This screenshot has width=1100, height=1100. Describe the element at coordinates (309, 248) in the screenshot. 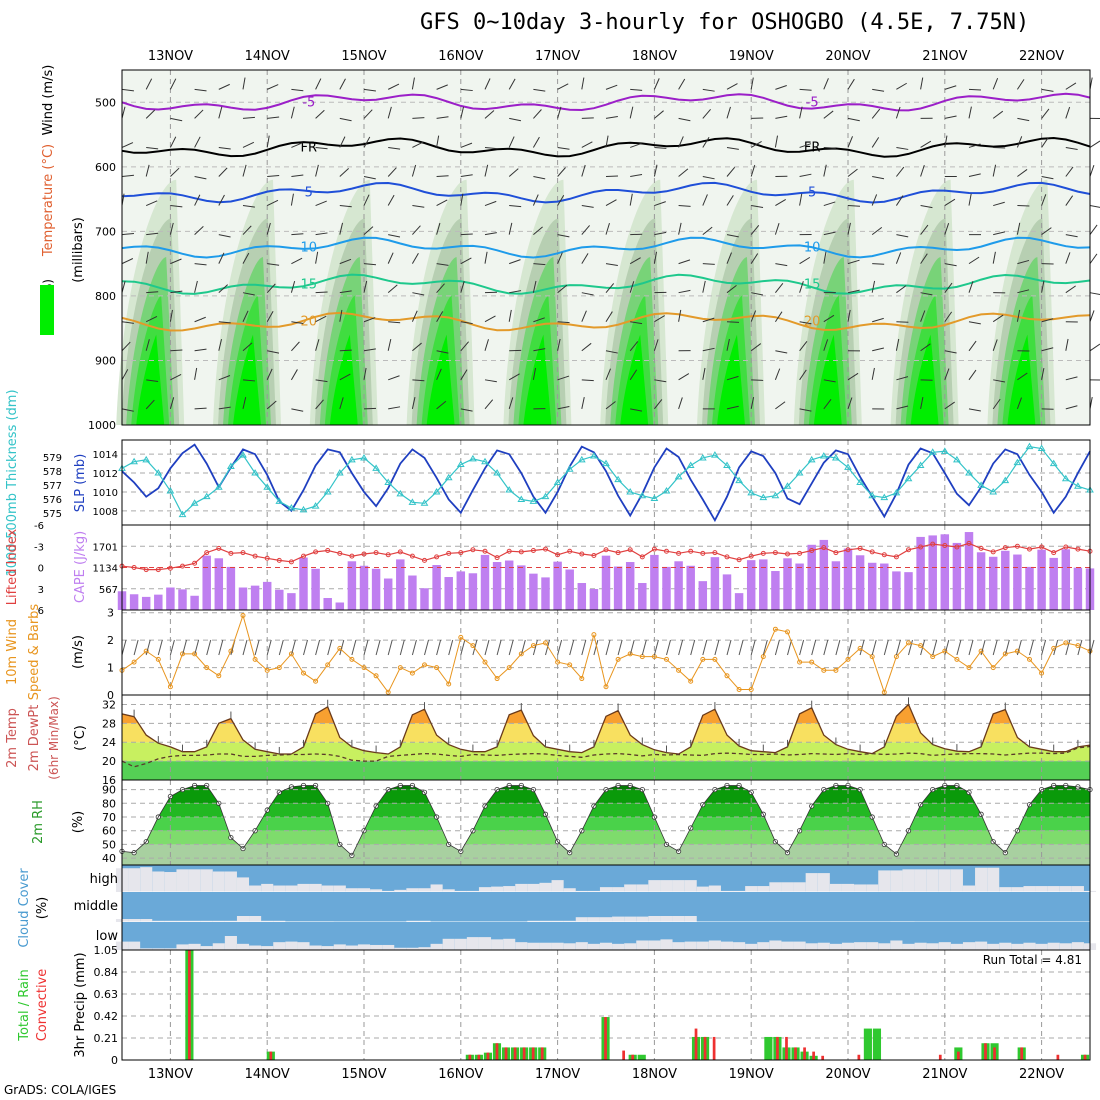

I see `isotherm-label: 10` at that location.